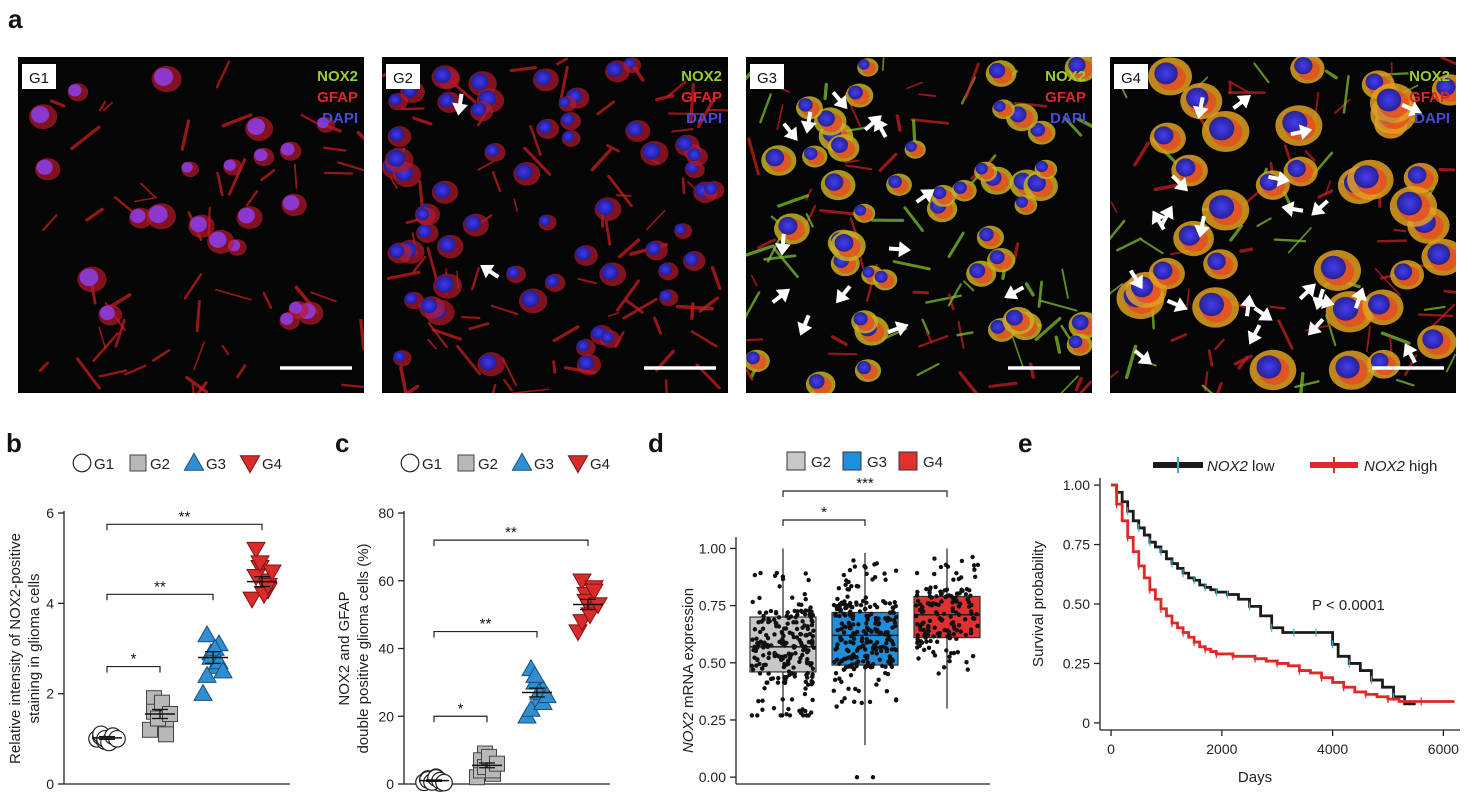  Describe the element at coordinates (50, 603) in the screenshot. I see `y-tick-label: 4` at that location.